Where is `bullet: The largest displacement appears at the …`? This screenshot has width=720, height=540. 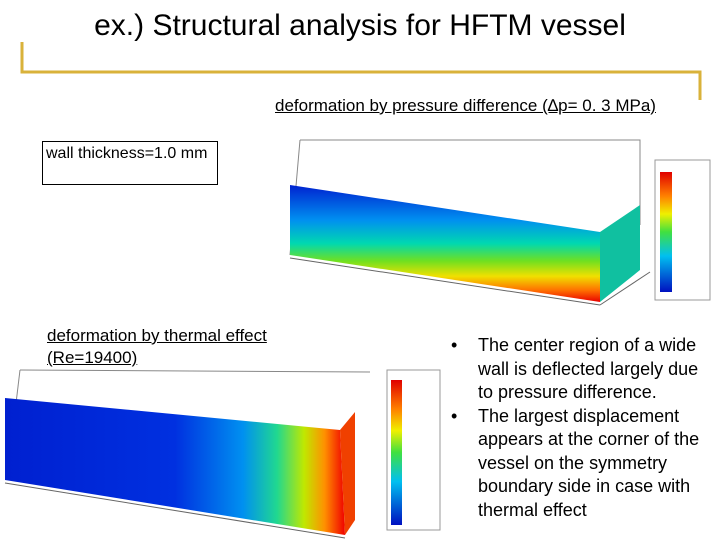
bullet: The largest displacement appears at the … is located at coordinates (581, 464).